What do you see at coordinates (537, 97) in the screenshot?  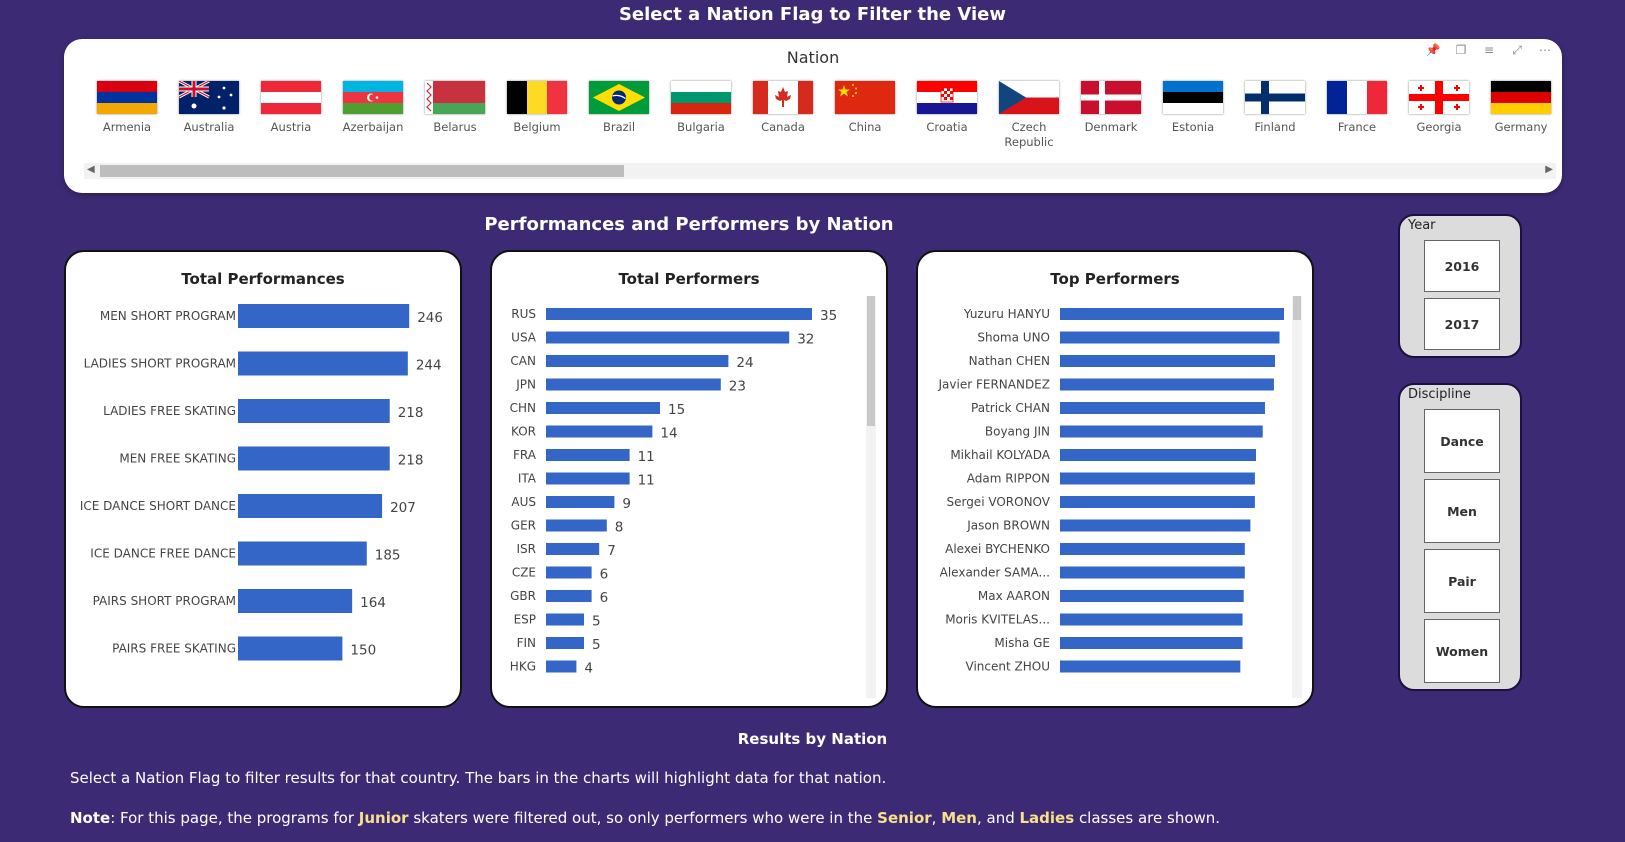 I see `belgium-flag-icon` at bounding box center [537, 97].